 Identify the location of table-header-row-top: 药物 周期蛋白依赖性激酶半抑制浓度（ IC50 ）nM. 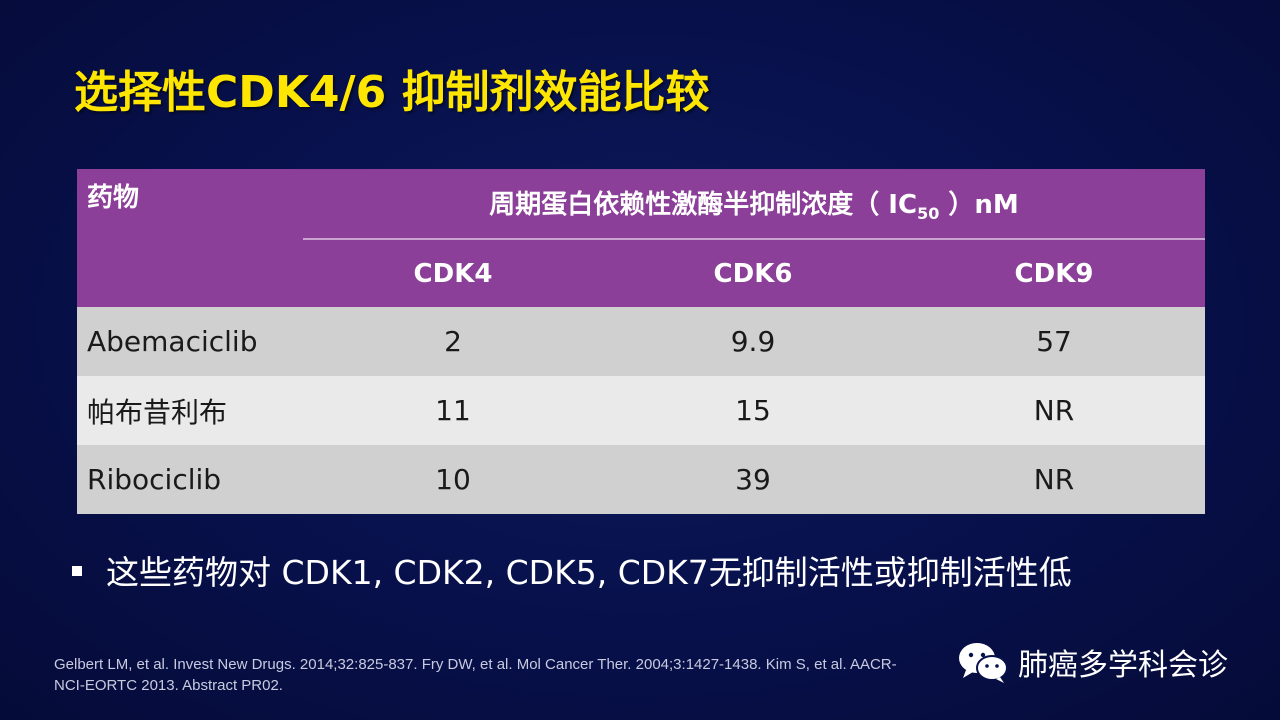
(641, 204).